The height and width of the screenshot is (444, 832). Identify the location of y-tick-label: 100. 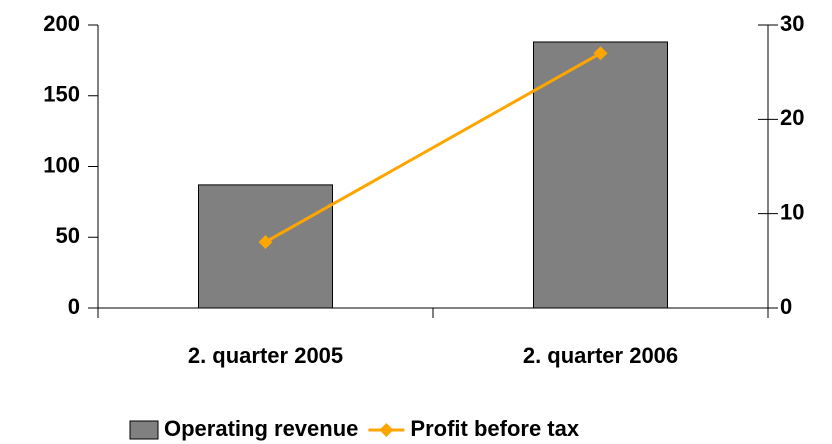
(61, 164).